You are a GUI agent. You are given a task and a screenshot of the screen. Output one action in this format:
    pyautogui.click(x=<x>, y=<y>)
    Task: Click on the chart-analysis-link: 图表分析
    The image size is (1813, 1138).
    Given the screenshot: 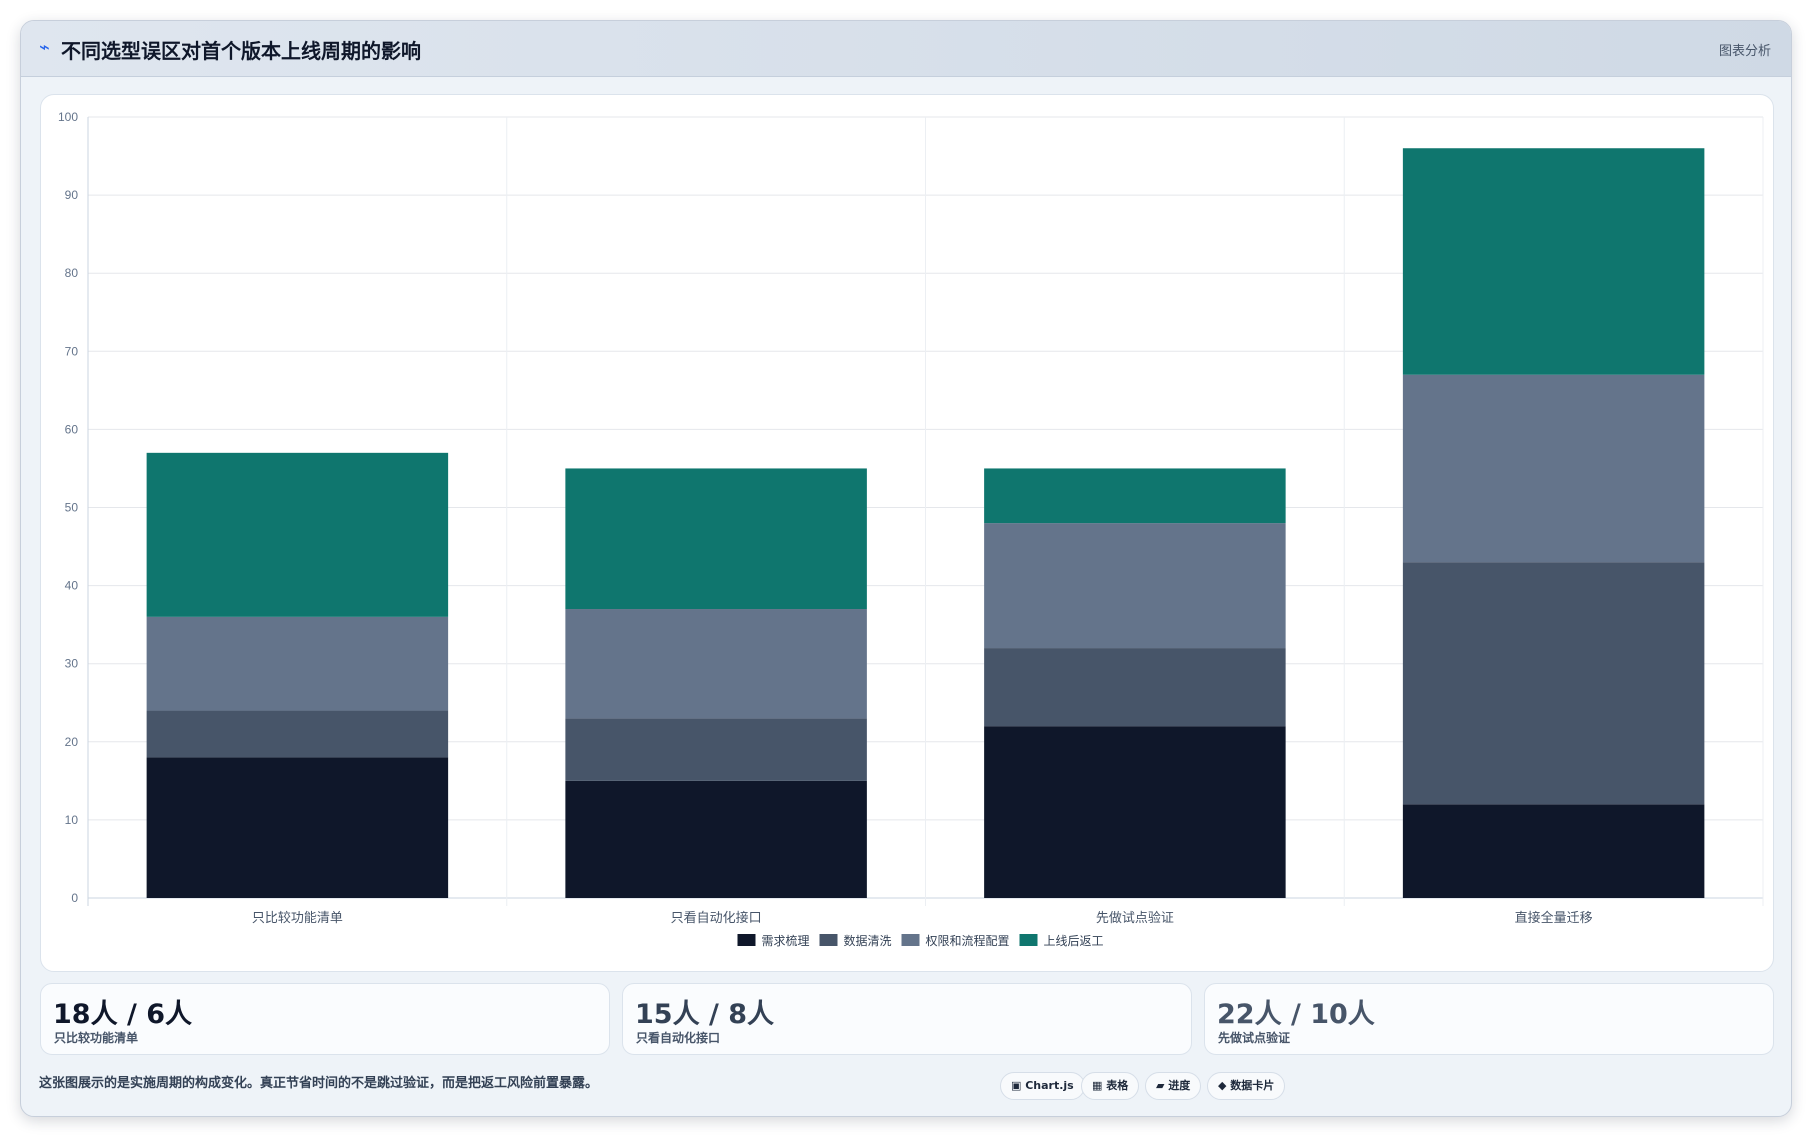 What is the action you would take?
    pyautogui.click(x=1744, y=51)
    